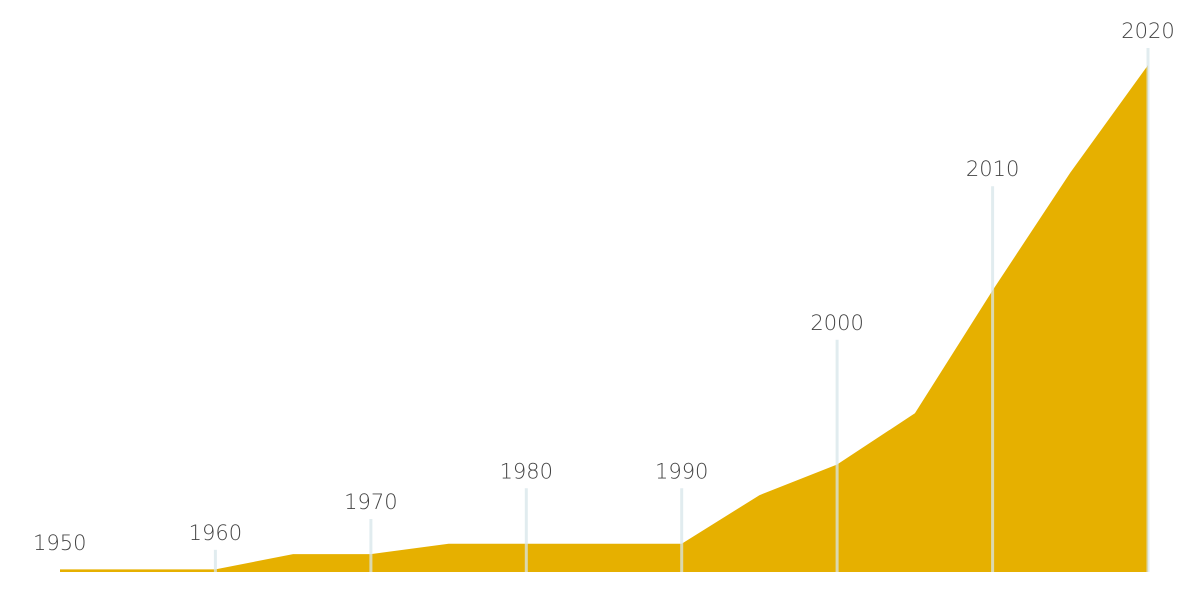 The height and width of the screenshot is (607, 1200). Describe the element at coordinates (370, 502) in the screenshot. I see `year-label: 1970` at that location.